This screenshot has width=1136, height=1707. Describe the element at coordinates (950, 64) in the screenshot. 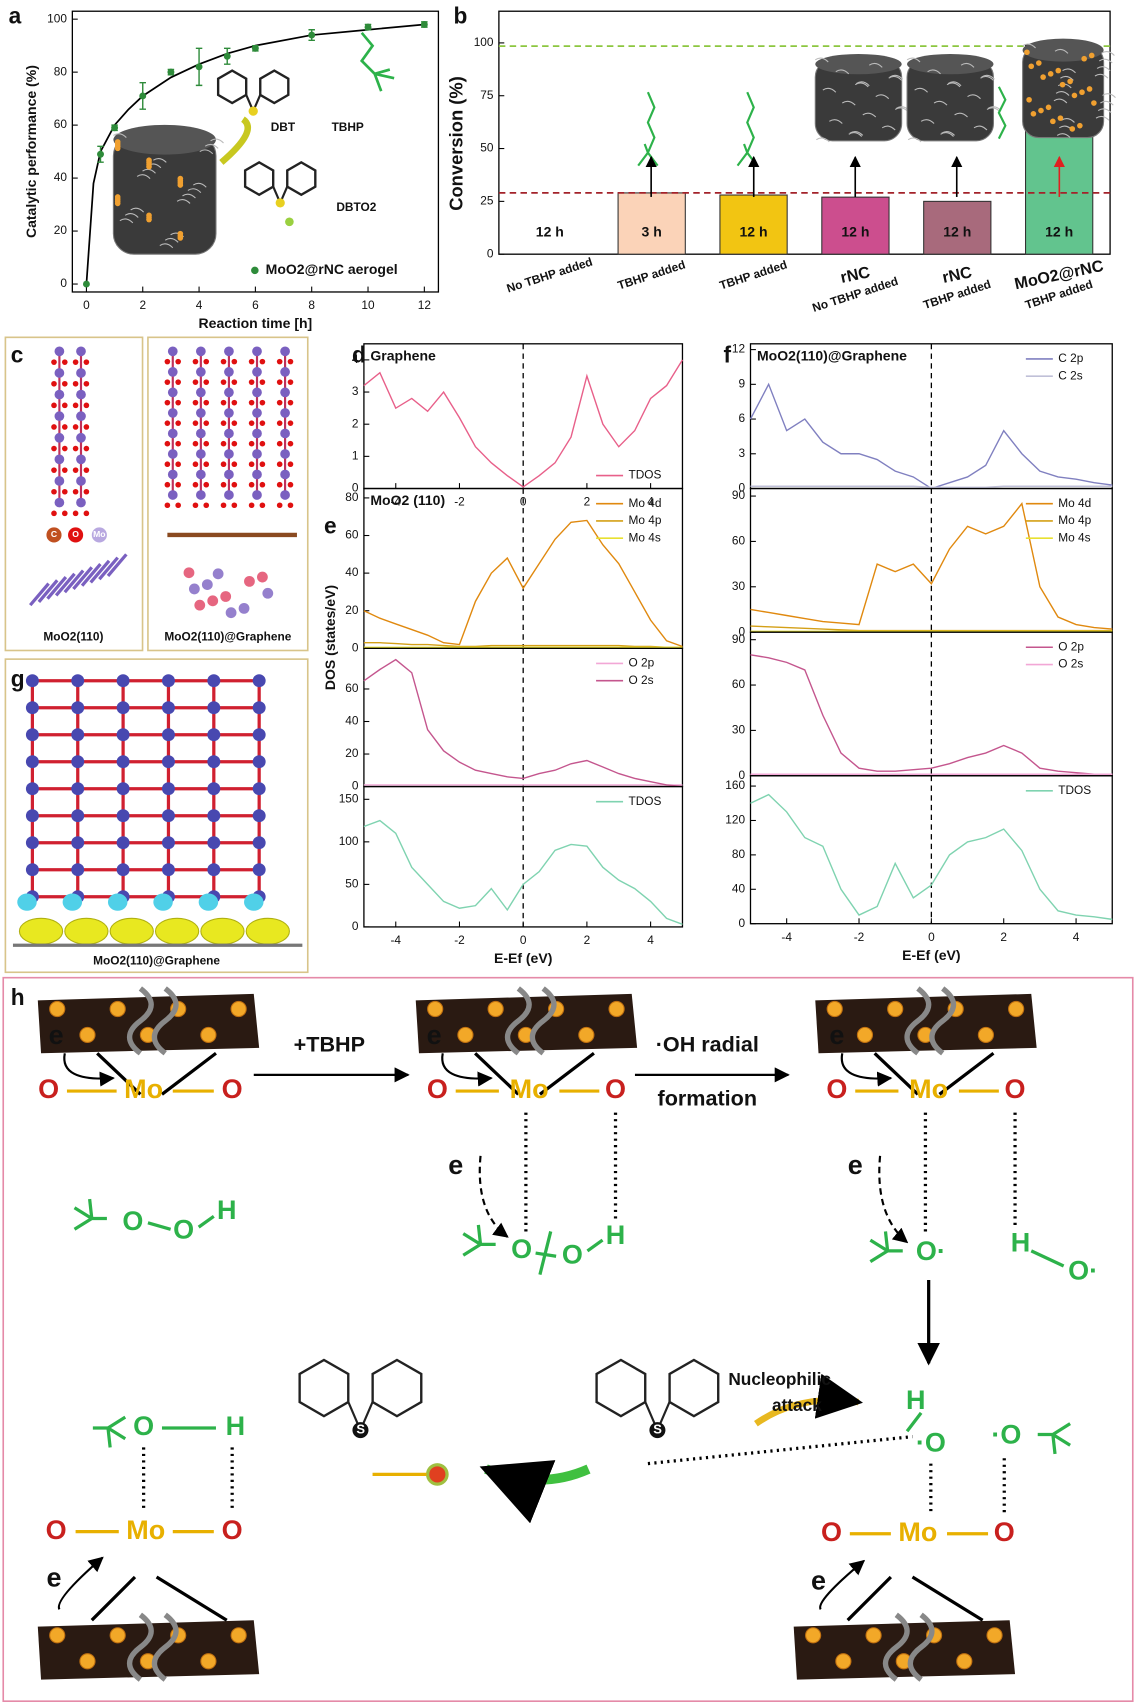

I see `aerogel-top` at that location.